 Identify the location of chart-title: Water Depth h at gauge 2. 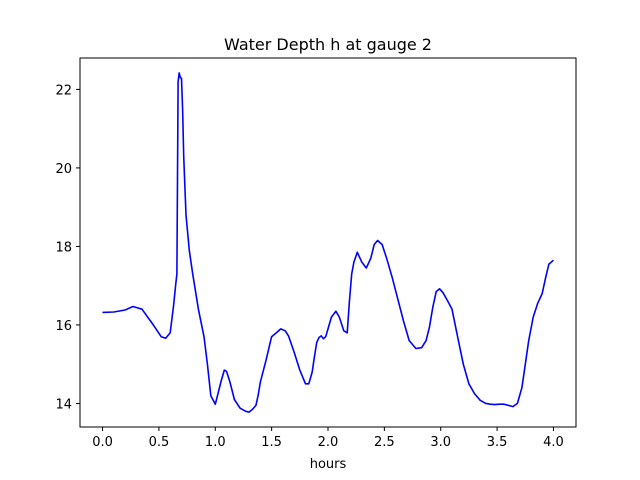
(328, 44).